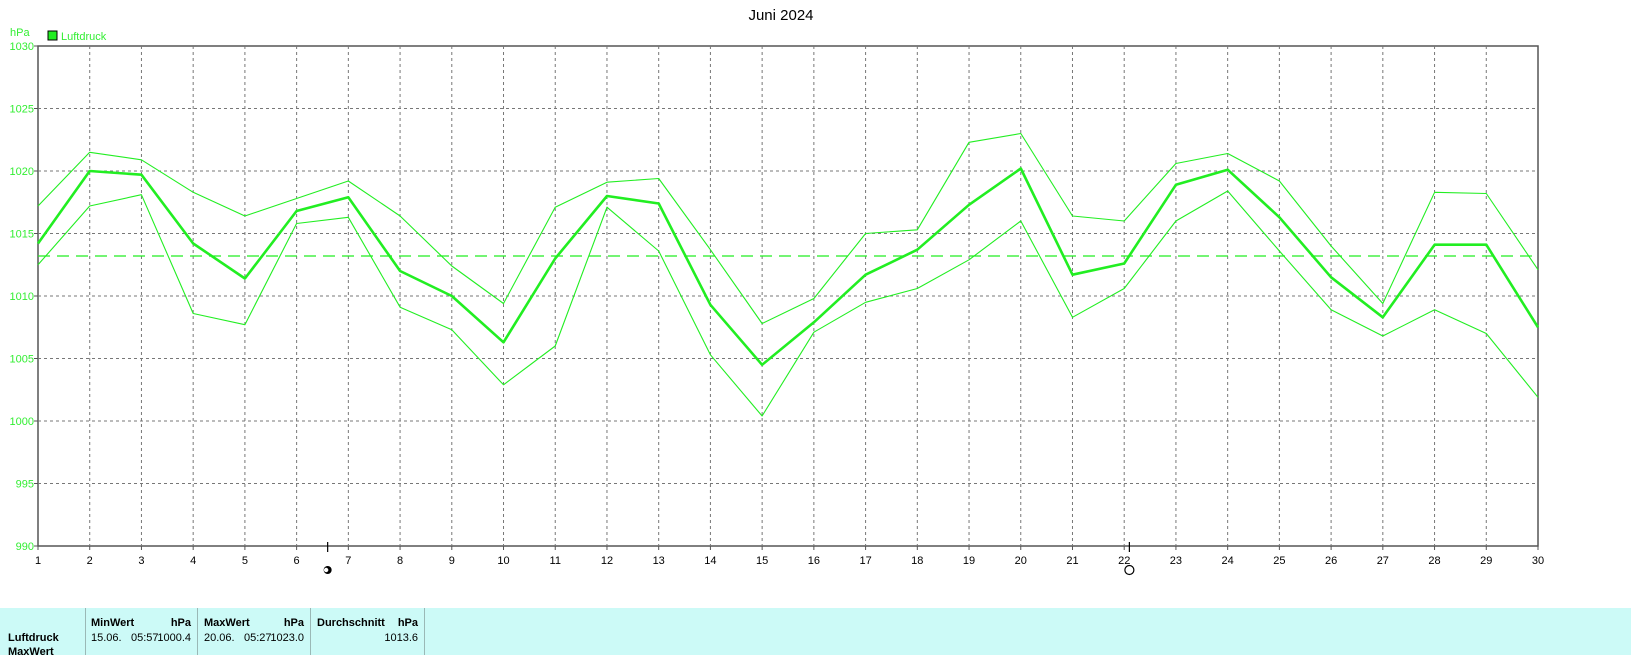 This screenshot has width=1631, height=658. Describe the element at coordinates (1176, 561) in the screenshot. I see `x-tick-label: 23` at that location.